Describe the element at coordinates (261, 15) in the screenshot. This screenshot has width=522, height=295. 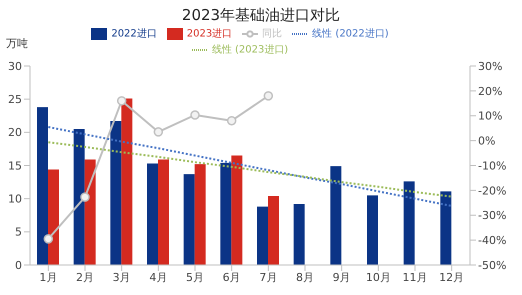
I see `chart-title: 2023年基础油进口对比` at that location.